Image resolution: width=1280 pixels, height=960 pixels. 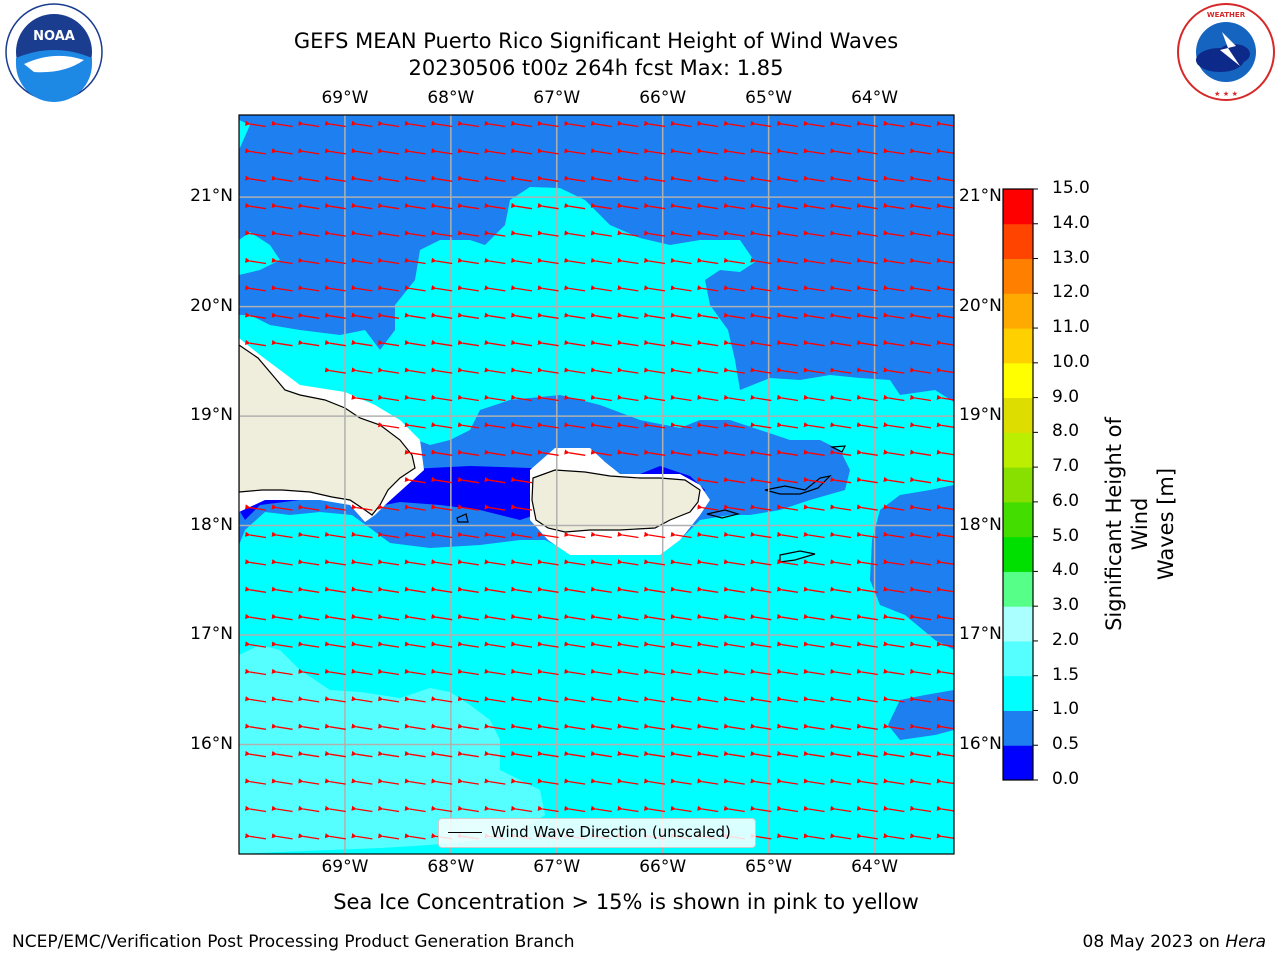 I want to click on colorbar-tick-label: 7.0, so click(x=1066, y=466).